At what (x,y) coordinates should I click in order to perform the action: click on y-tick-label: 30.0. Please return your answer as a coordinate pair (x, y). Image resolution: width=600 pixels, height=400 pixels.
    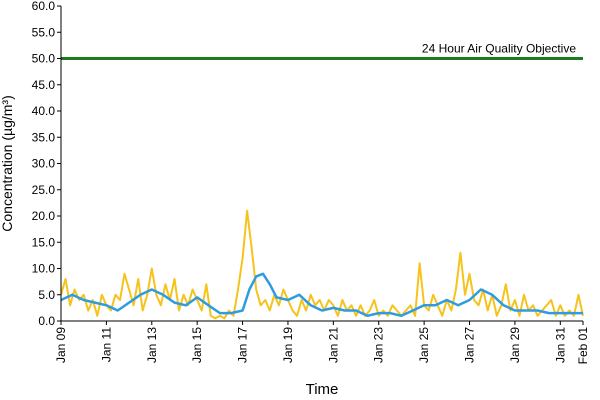
    Looking at the image, I should click on (44, 164).